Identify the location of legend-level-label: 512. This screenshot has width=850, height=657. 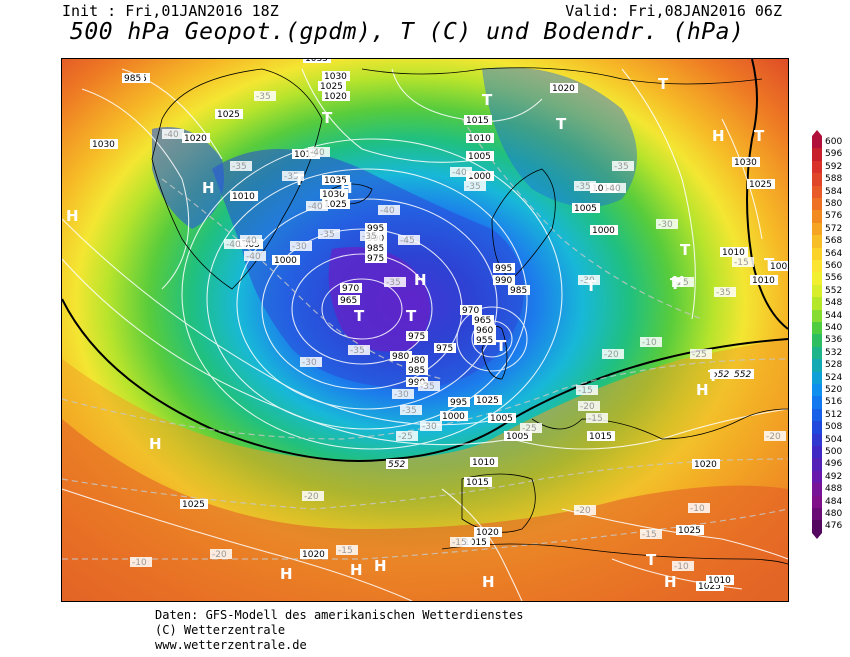
(834, 414).